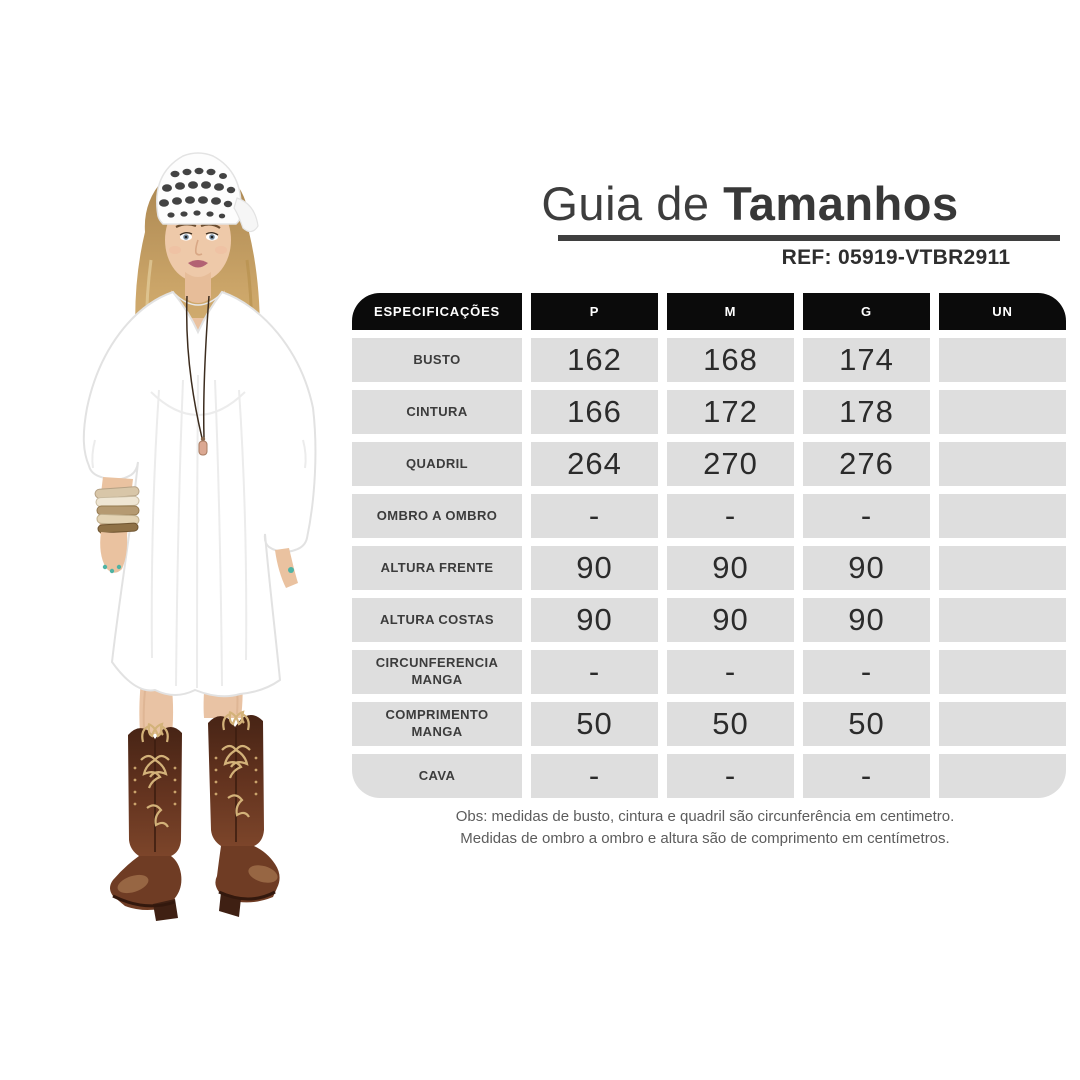 The image size is (1080, 1080). I want to click on title-bold: Tamanhos, so click(841, 203).